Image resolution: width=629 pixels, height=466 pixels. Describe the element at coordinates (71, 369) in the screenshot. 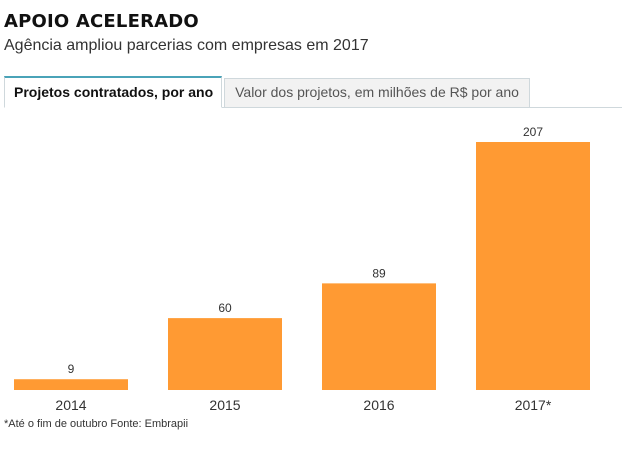

I see `data-label-2014: 9` at that location.